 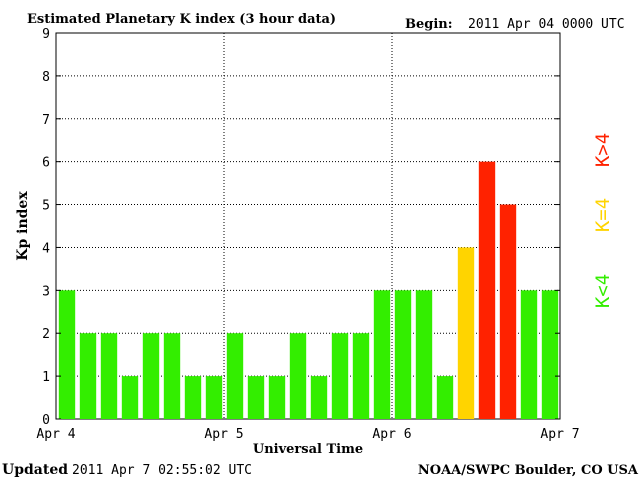 I want to click on y-tick-label-9: 9, so click(x=46, y=34).